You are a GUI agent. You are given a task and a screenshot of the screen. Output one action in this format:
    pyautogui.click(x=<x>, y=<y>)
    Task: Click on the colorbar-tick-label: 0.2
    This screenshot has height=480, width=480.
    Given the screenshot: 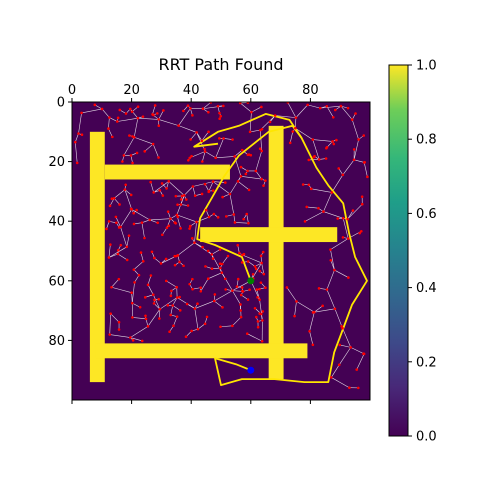 What is the action you would take?
    pyautogui.click(x=426, y=362)
    